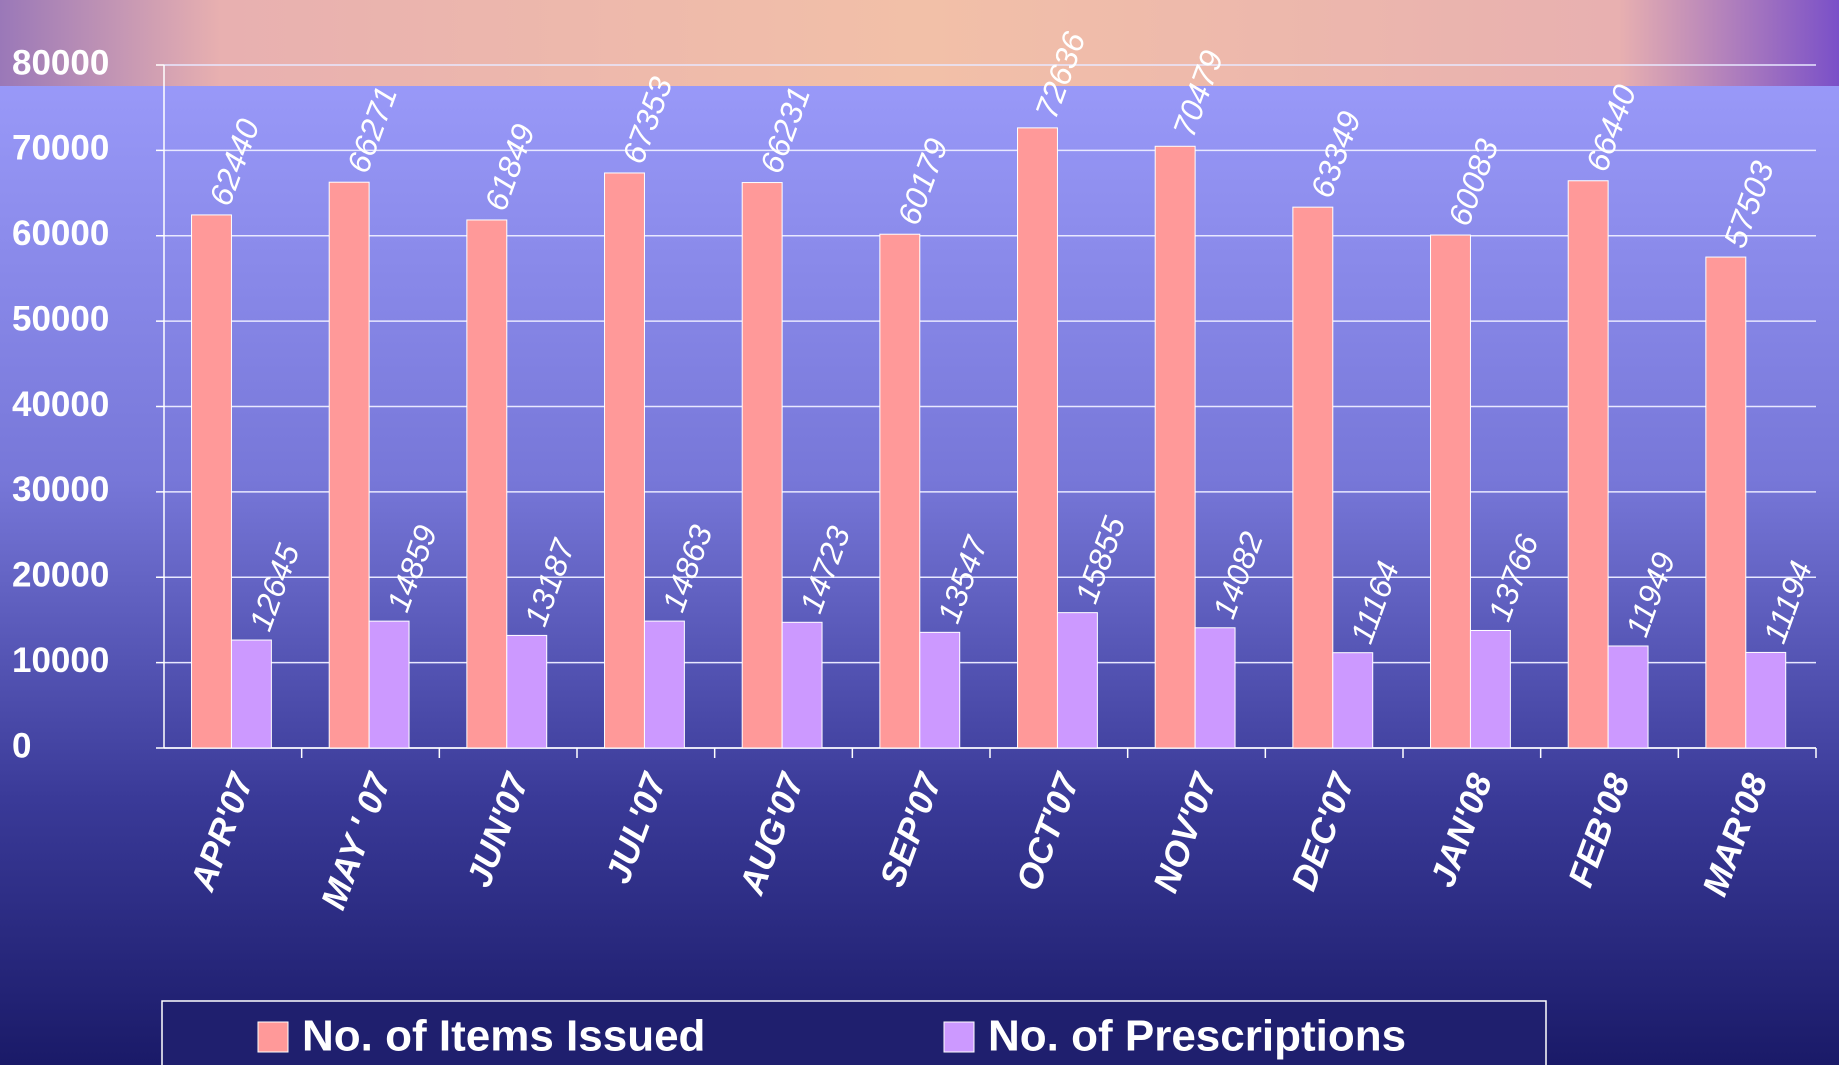  What do you see at coordinates (60, 233) in the screenshot?
I see `y-tick-label: 60000` at bounding box center [60, 233].